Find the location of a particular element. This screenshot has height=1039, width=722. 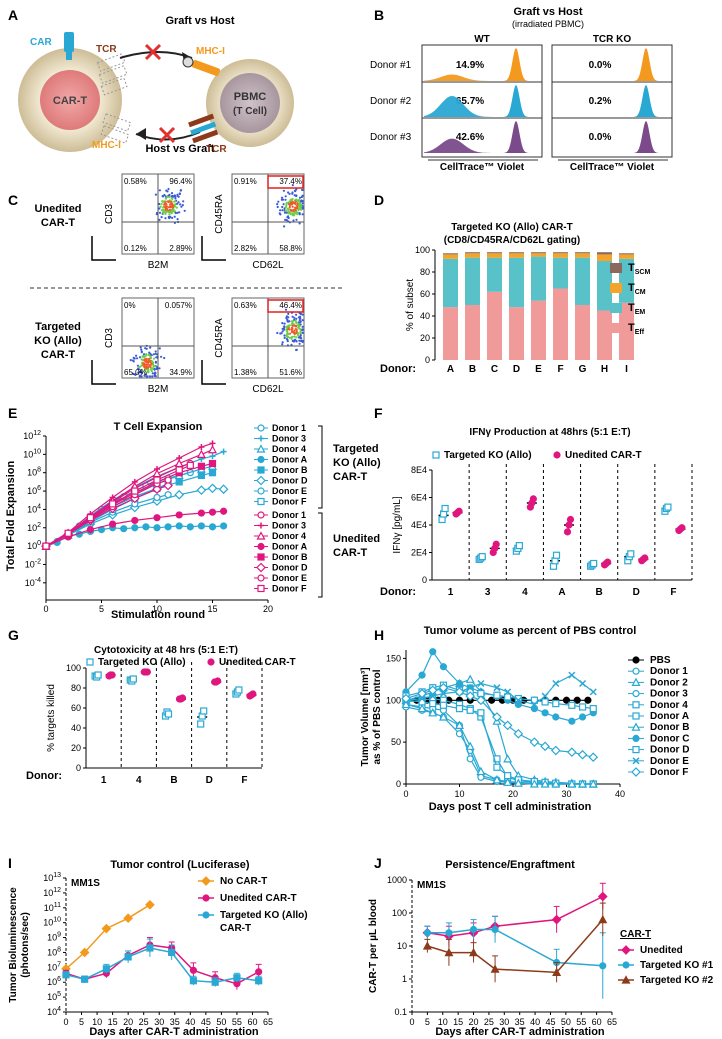

e-ytick-label: 10⁰ is located at coordinates (34, 545).